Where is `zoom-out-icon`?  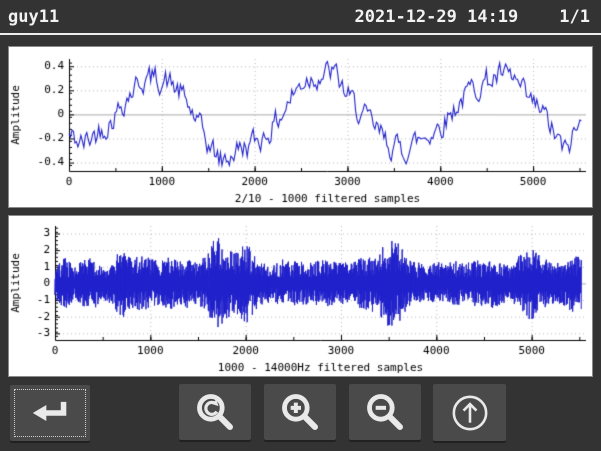 zoom-out-icon is located at coordinates (385, 412).